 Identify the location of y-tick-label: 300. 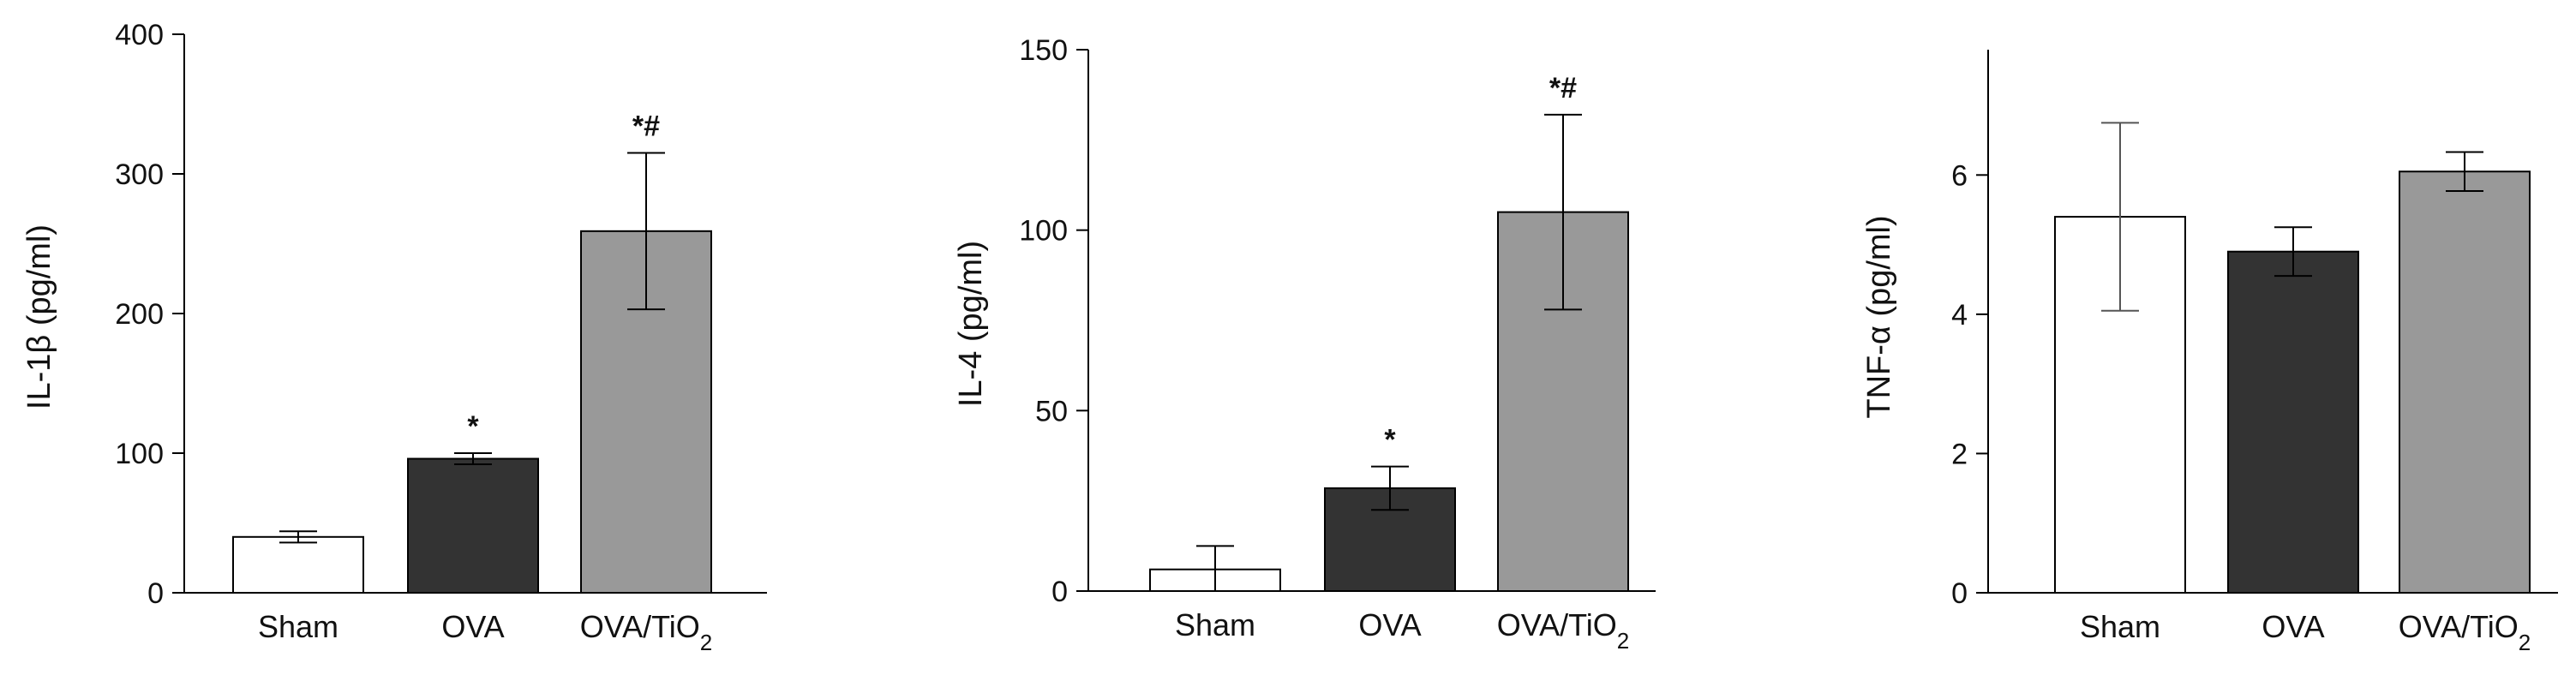
(139, 174).